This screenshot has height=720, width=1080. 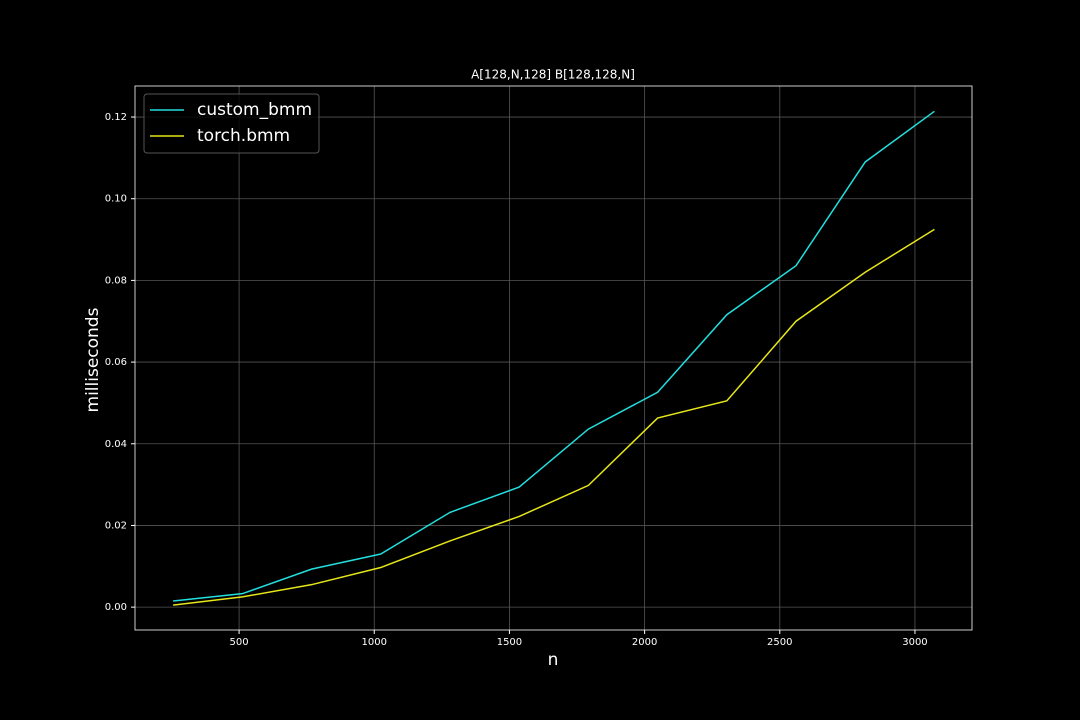 I want to click on x-tick-label: 1000, so click(x=374, y=642).